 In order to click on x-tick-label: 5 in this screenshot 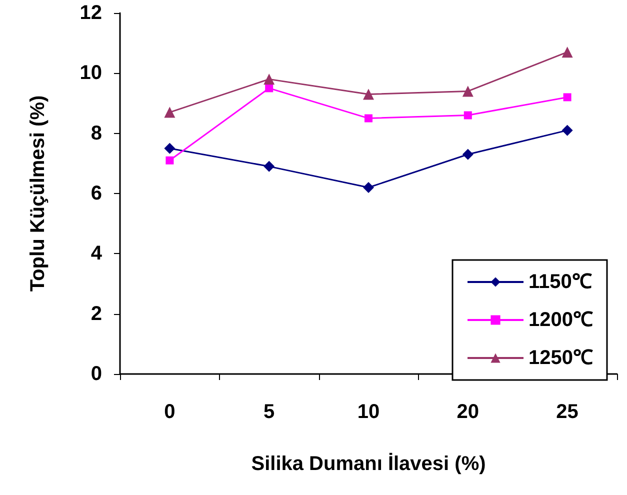, I will do `click(269, 412)`.